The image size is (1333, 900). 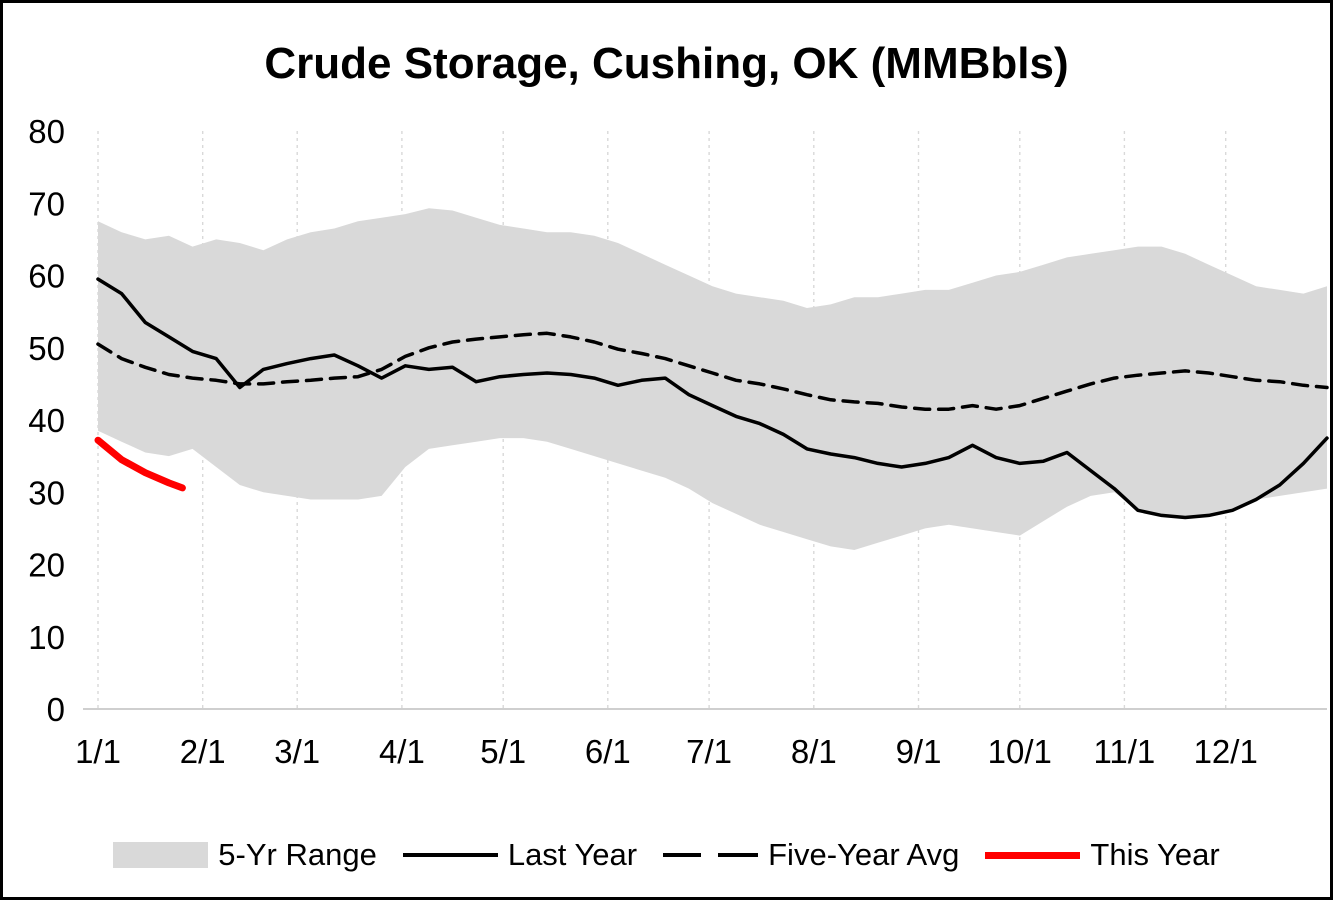 I want to click on legend-label-5yr-range: 5-Yr Range, so click(x=297, y=854).